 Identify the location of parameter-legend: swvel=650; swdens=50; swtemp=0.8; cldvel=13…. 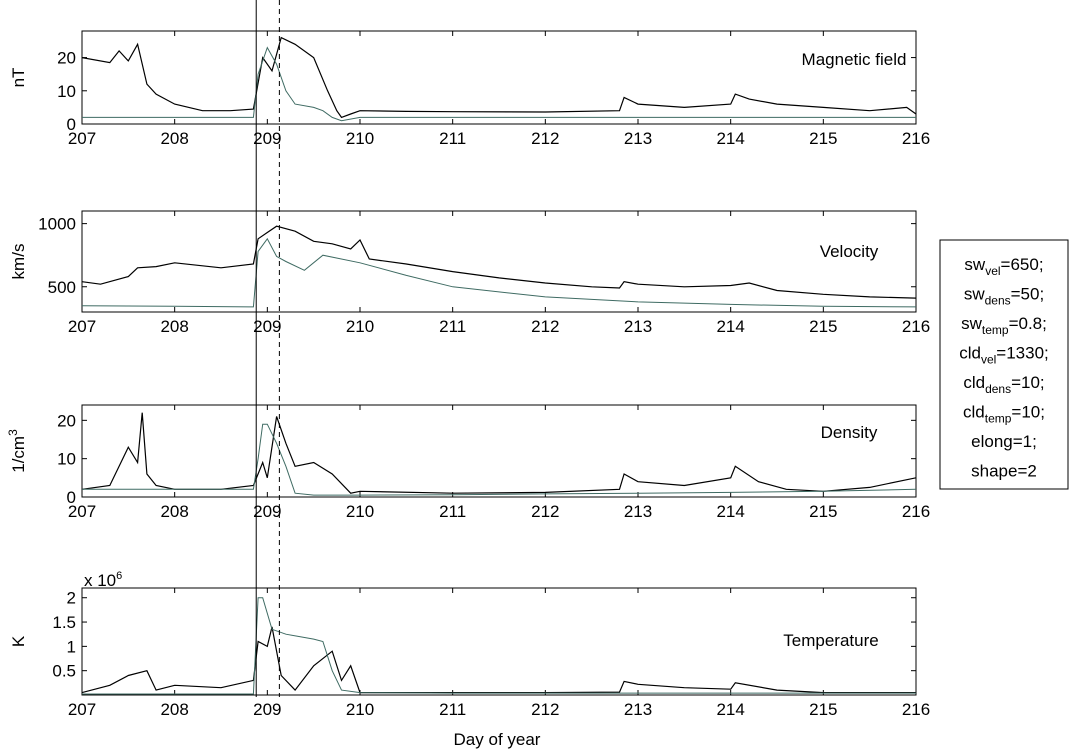
(1004, 364).